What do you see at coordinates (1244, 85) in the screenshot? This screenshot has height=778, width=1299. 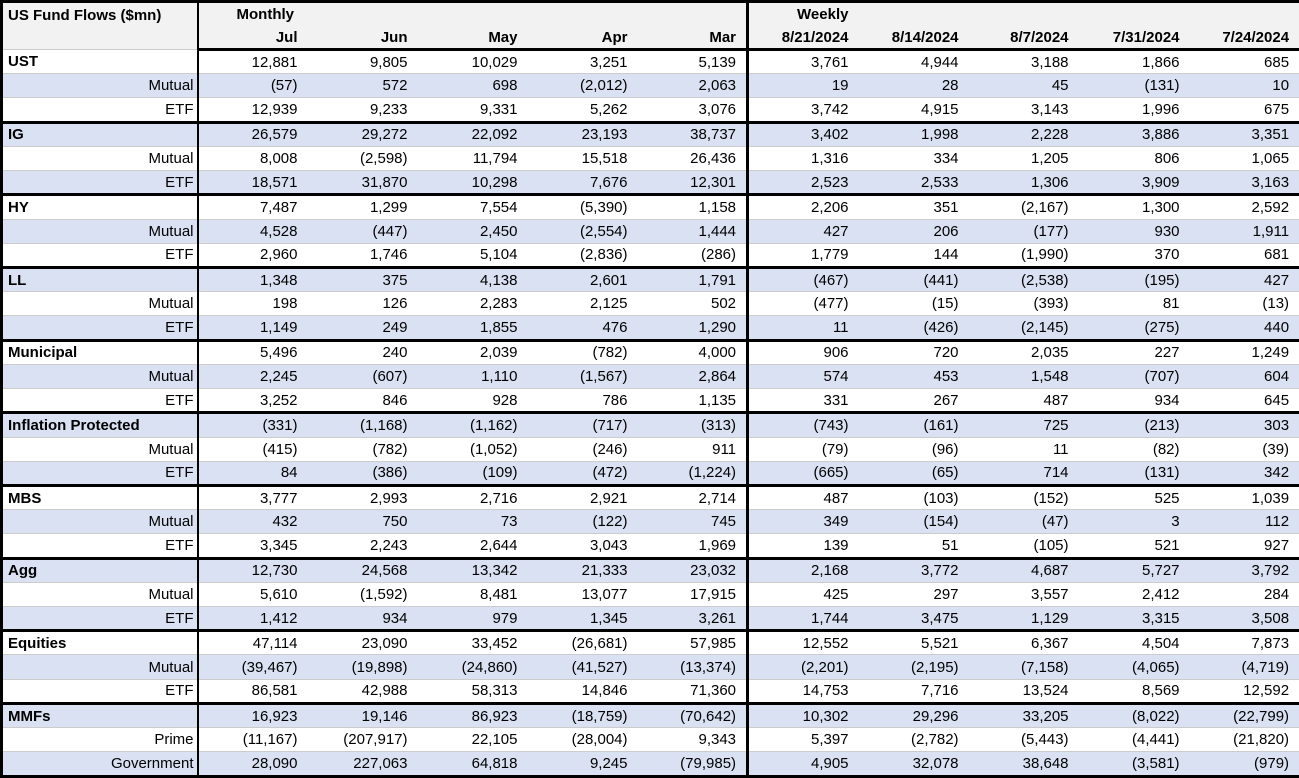 I see `cell-value: 10` at bounding box center [1244, 85].